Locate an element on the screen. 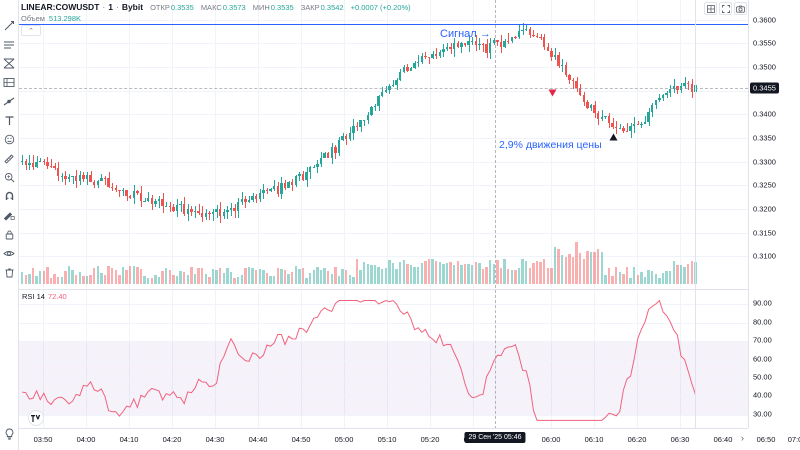 The image size is (800, 450). camera-button is located at coordinates (740, 8).